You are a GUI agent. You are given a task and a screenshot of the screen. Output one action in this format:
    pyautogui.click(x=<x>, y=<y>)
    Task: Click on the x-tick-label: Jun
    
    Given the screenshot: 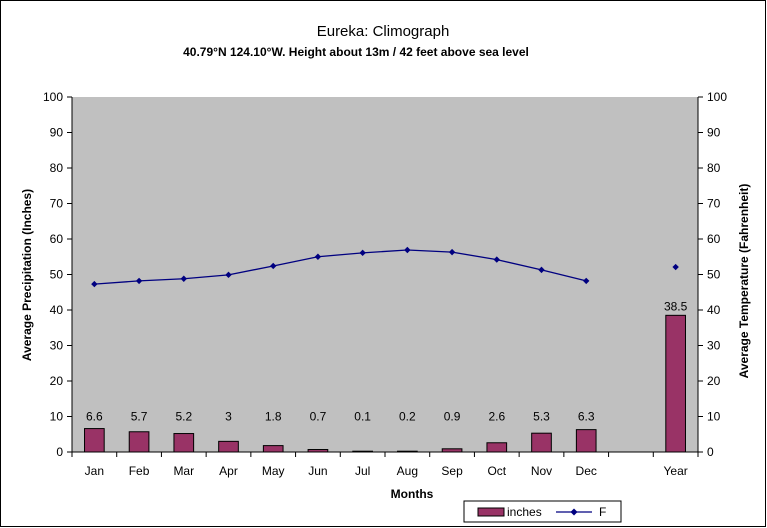 What is the action you would take?
    pyautogui.click(x=317, y=471)
    